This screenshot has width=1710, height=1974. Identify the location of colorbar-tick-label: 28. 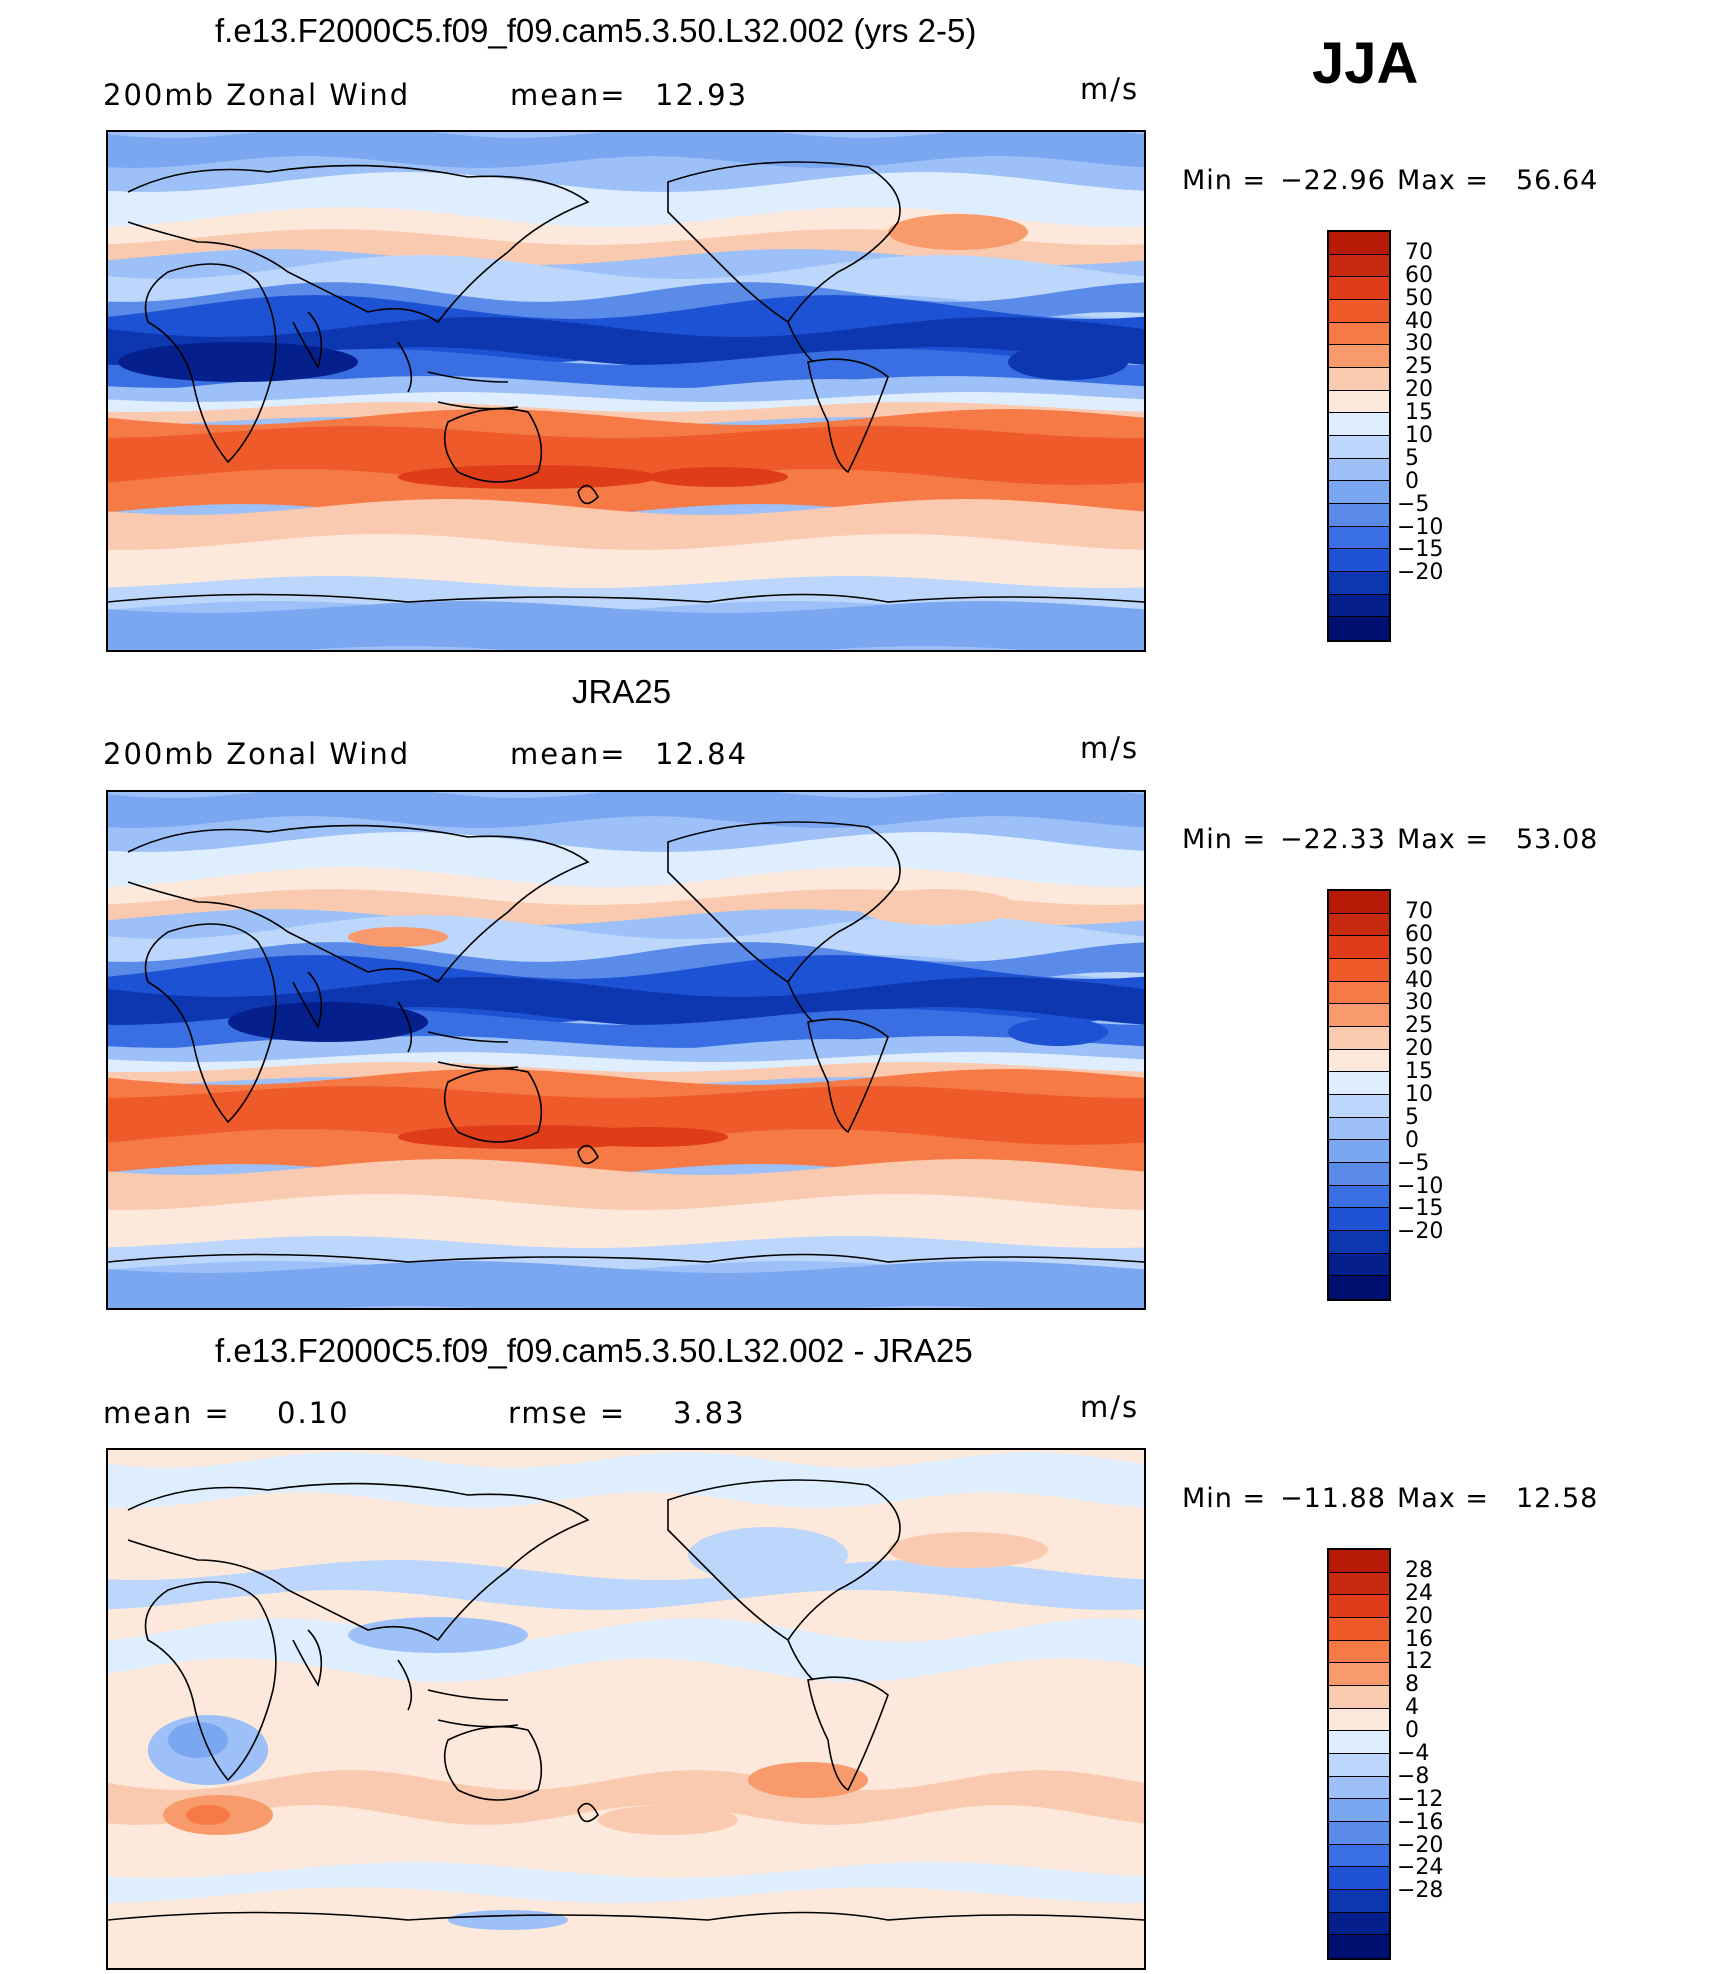
(1419, 1570).